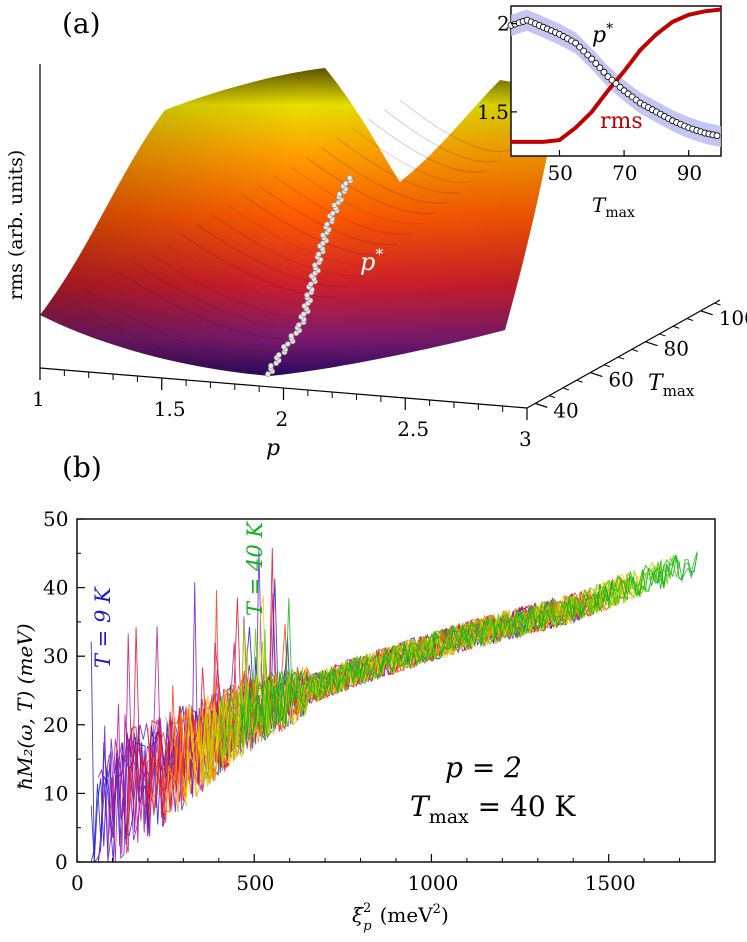 This screenshot has width=747, height=942. What do you see at coordinates (503, 24) in the screenshot?
I see `inset-y-tick-label: 2` at bounding box center [503, 24].